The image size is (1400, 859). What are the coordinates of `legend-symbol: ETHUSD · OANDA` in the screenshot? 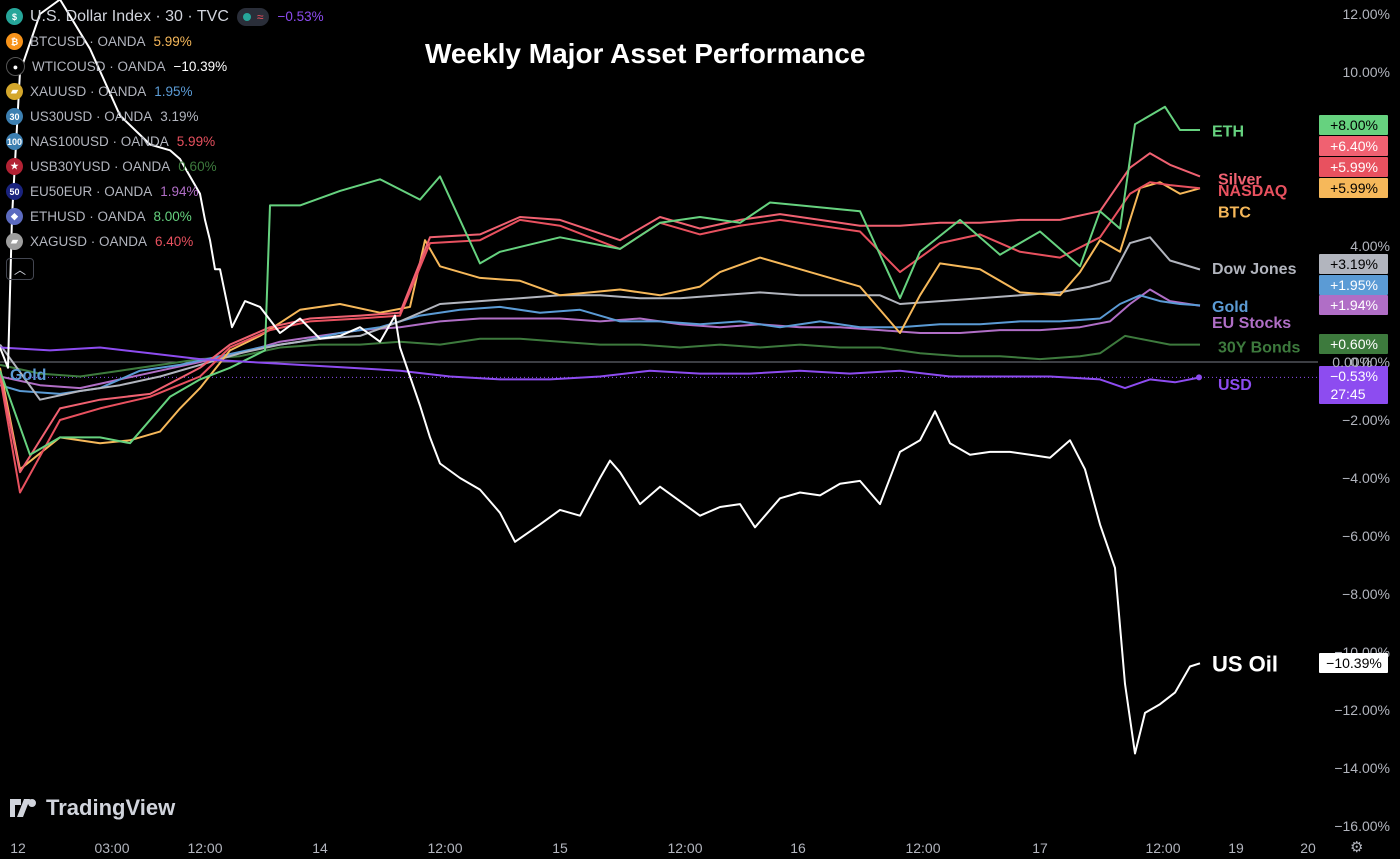 It's located at (88, 216).